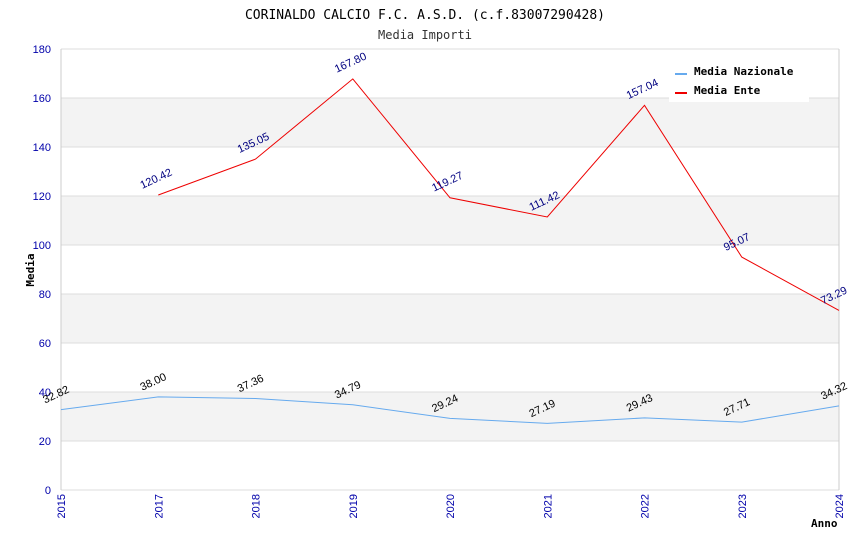 This screenshot has height=550, width=850. I want to click on y-tick-label: 40, so click(45, 393).